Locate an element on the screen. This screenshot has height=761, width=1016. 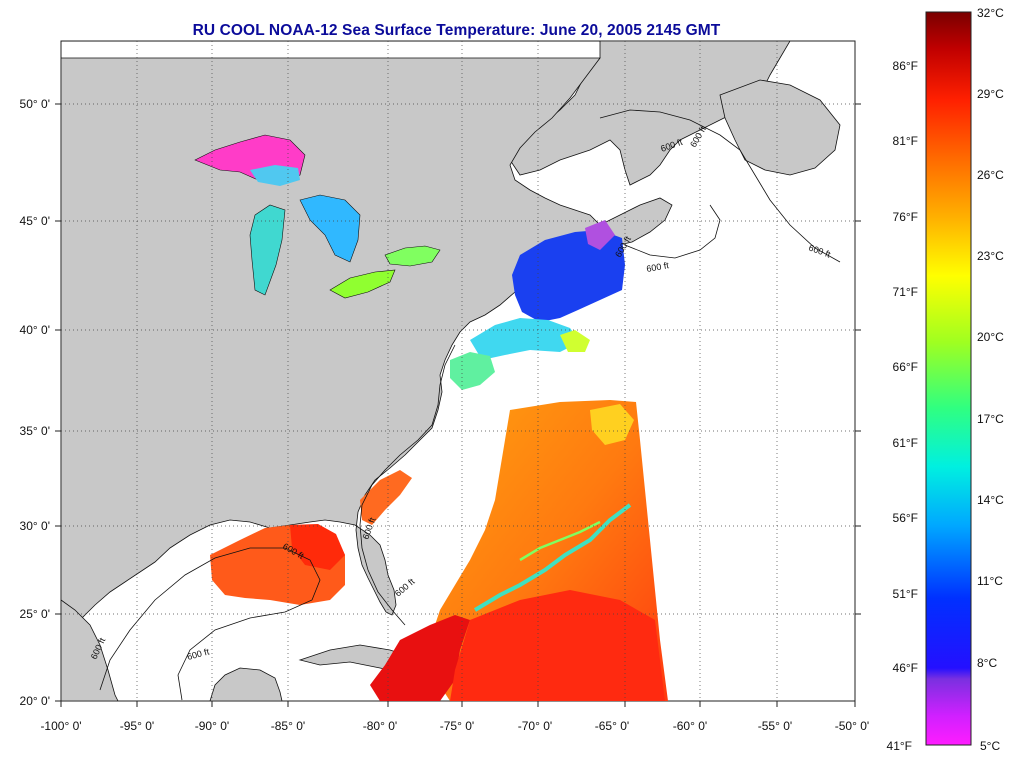
lon-tick-label: -60° 0' is located at coordinates (690, 726).